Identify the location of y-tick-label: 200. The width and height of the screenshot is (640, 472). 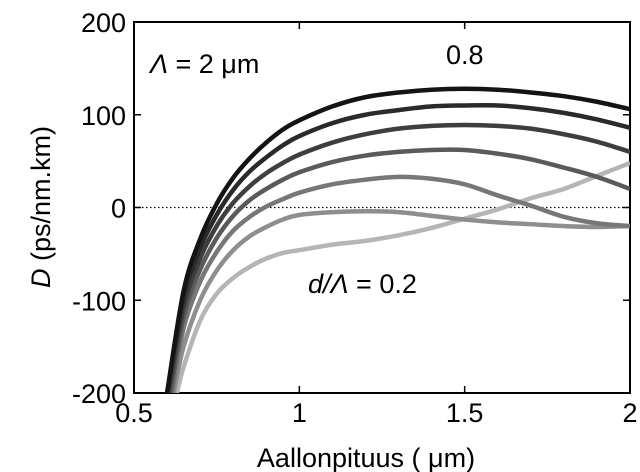
(103, 23).